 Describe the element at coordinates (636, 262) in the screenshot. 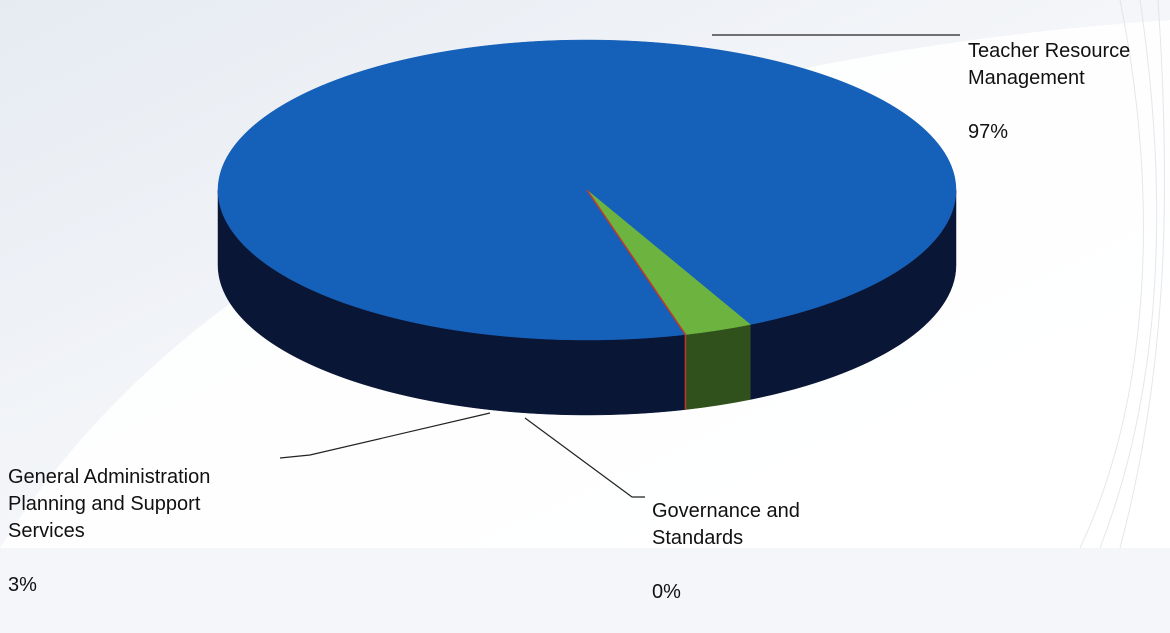

I see `pie-slice-governance-and-standards` at that location.